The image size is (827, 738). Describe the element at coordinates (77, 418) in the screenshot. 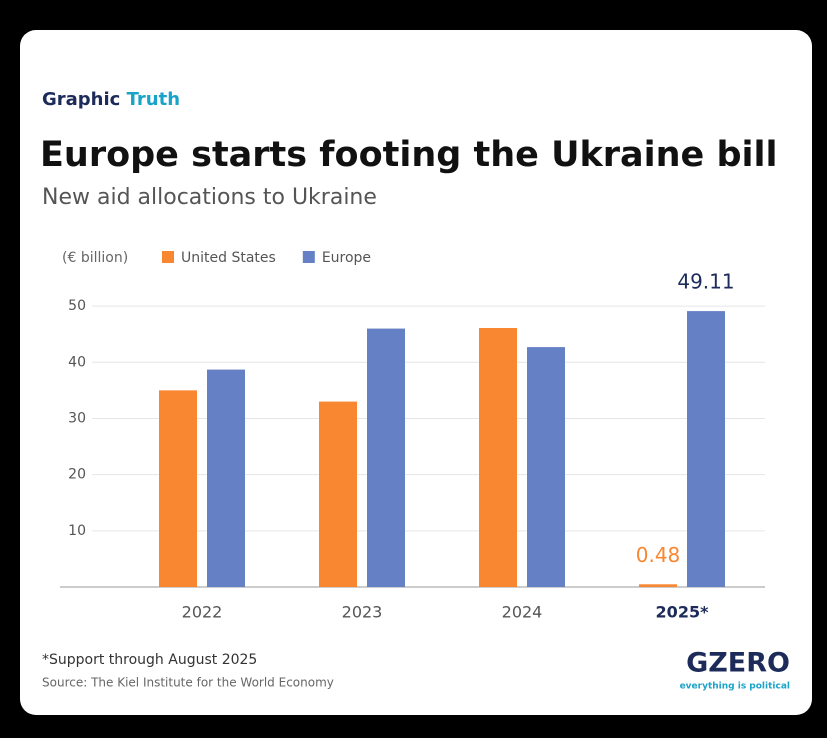

I see `y-tick-label: 30` at that location.